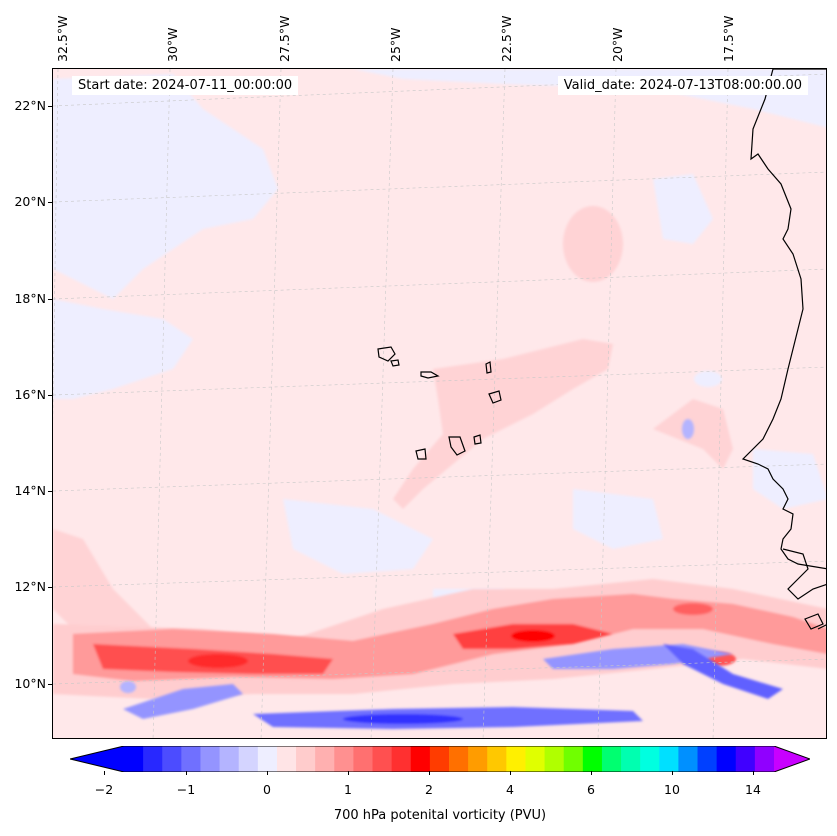  What do you see at coordinates (165, 186) in the screenshot?
I see `blue-region-nw` at bounding box center [165, 186].